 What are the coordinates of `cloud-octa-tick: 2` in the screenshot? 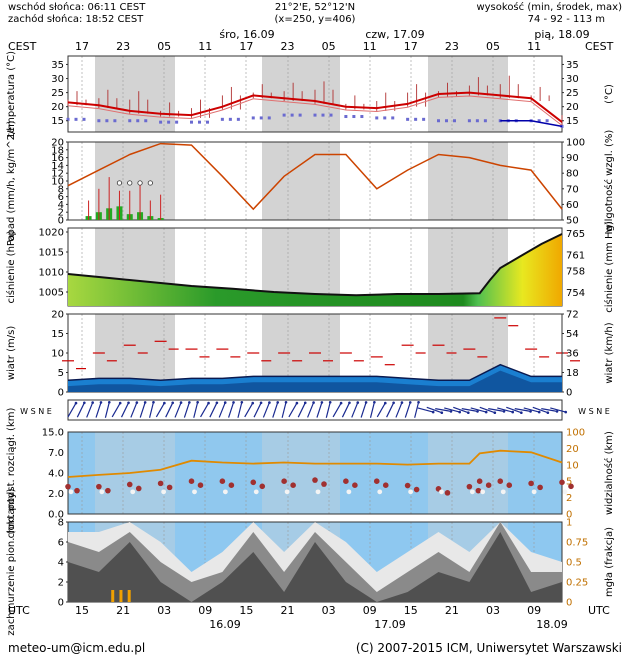 It's located at (61, 583).